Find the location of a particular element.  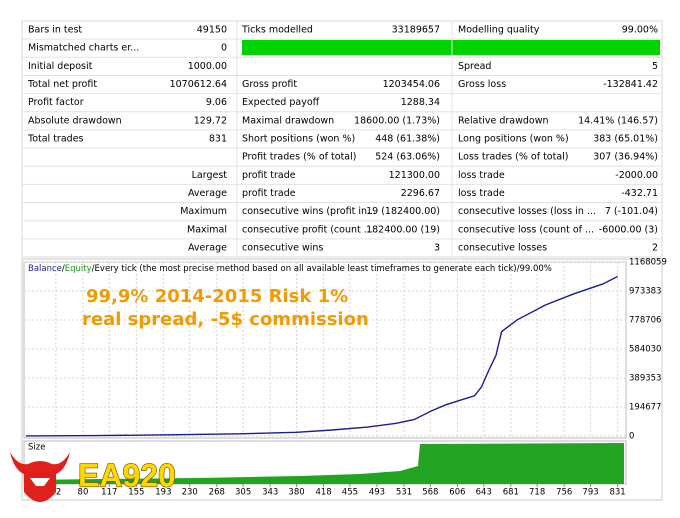

x-tick-label: 831 is located at coordinates (617, 493).